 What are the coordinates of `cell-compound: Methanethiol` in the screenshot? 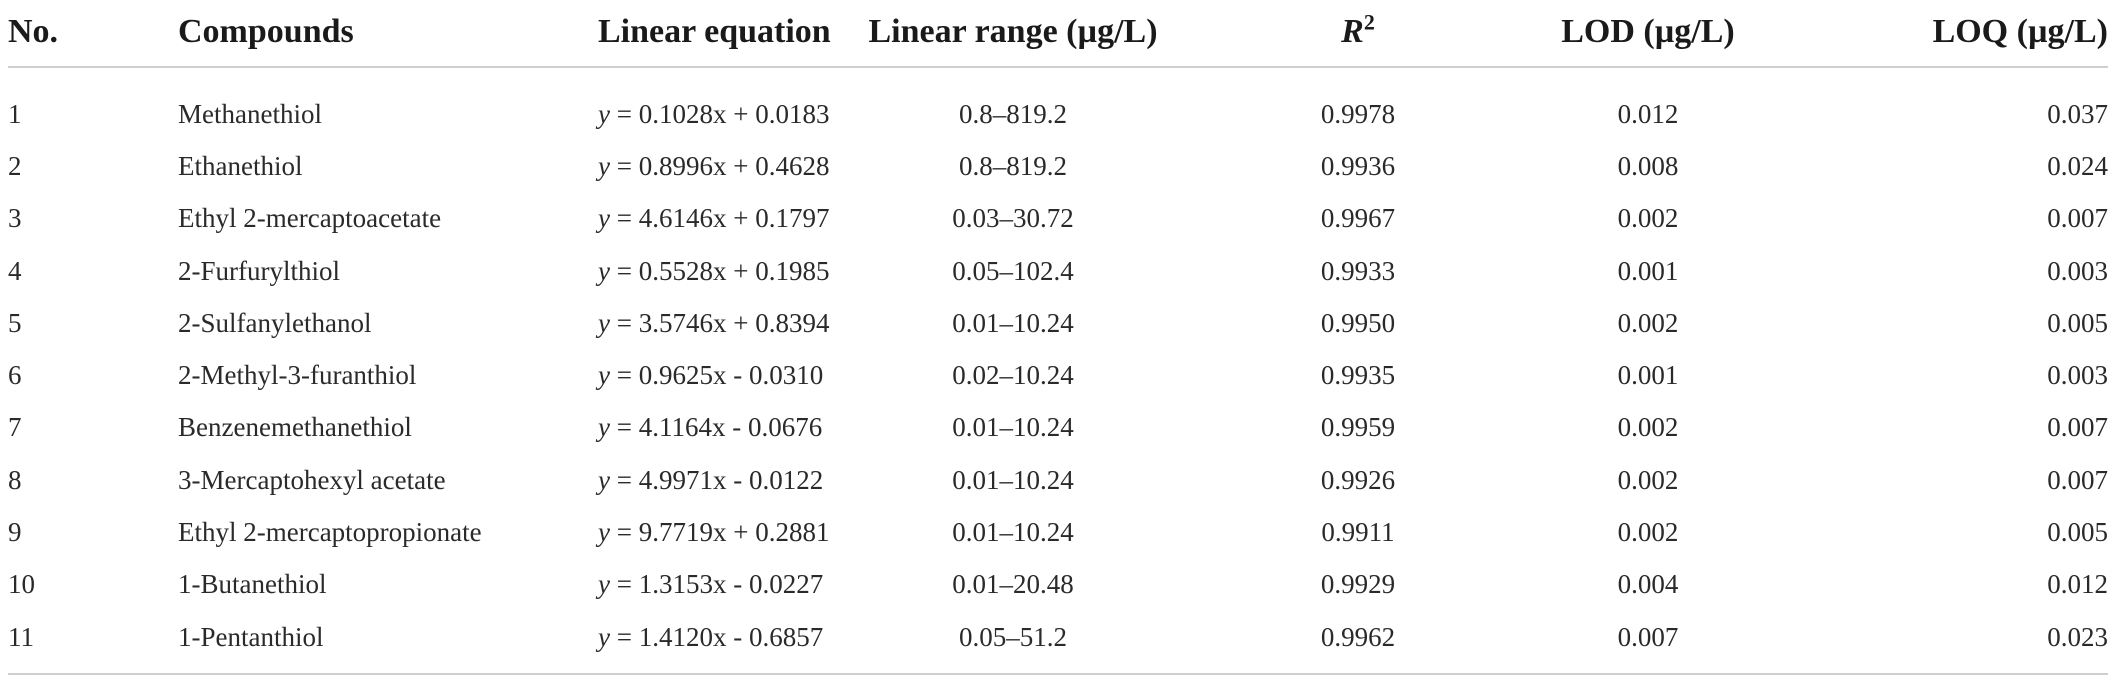 It's located at (250, 113).